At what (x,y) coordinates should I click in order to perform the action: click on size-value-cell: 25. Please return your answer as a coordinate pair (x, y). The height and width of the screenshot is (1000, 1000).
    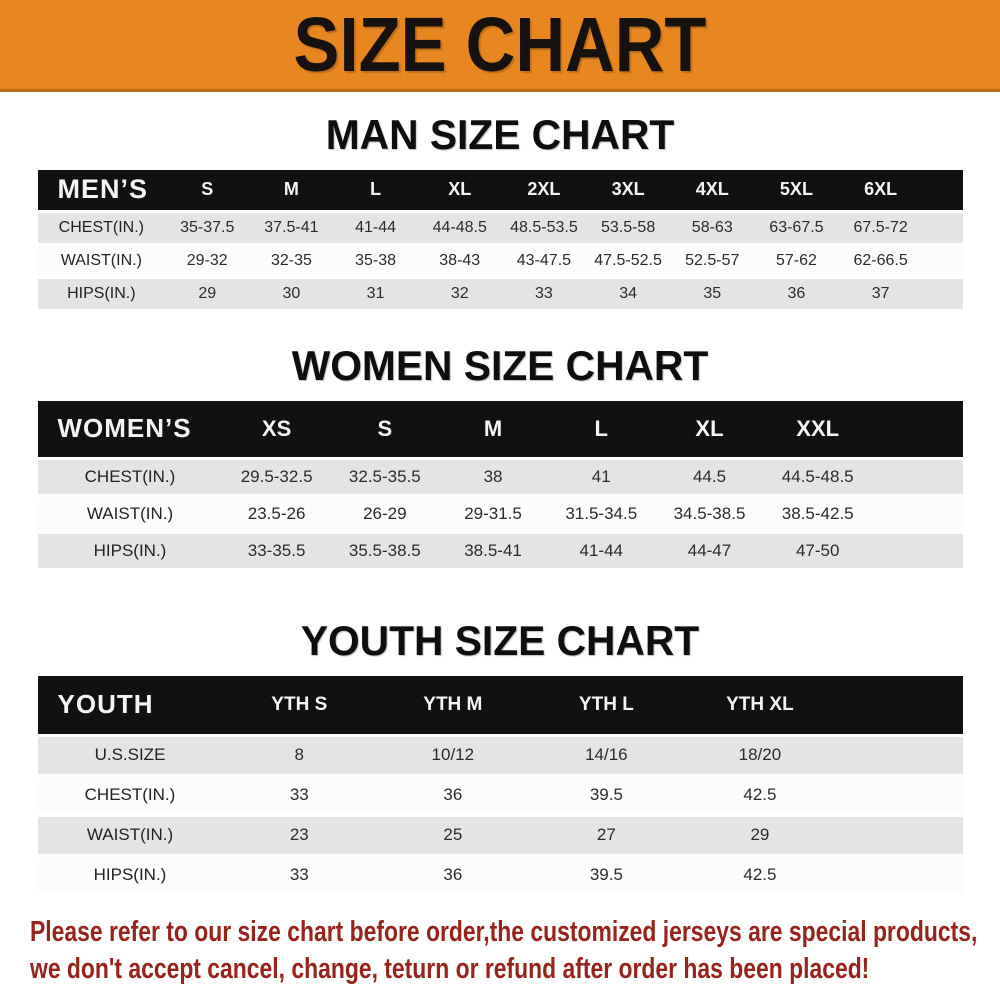
    Looking at the image, I should click on (453, 836).